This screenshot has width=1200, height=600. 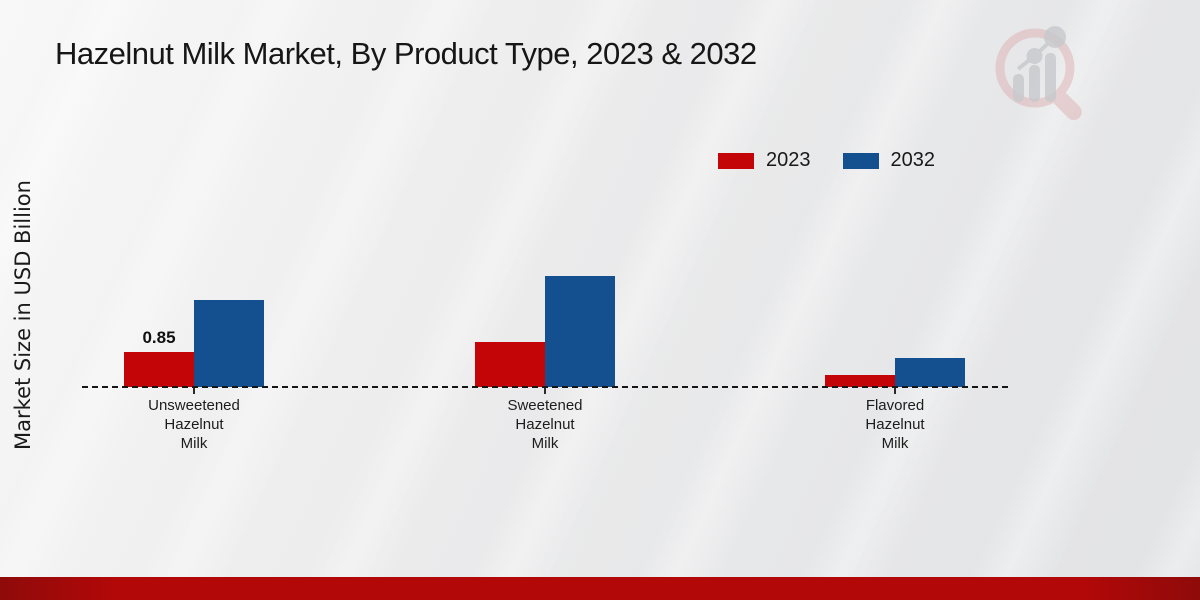 I want to click on category-label-2: Flavored Hazelnut Milk, so click(x=895, y=424).